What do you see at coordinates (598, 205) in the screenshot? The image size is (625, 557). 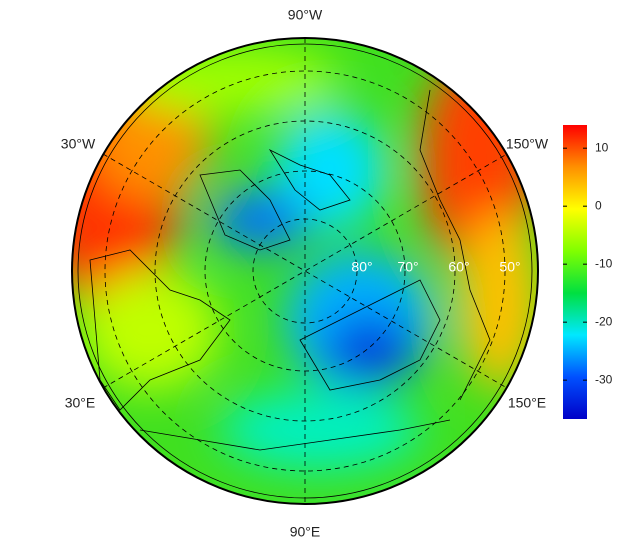 I see `colorbar-tick-label: 0` at bounding box center [598, 205].